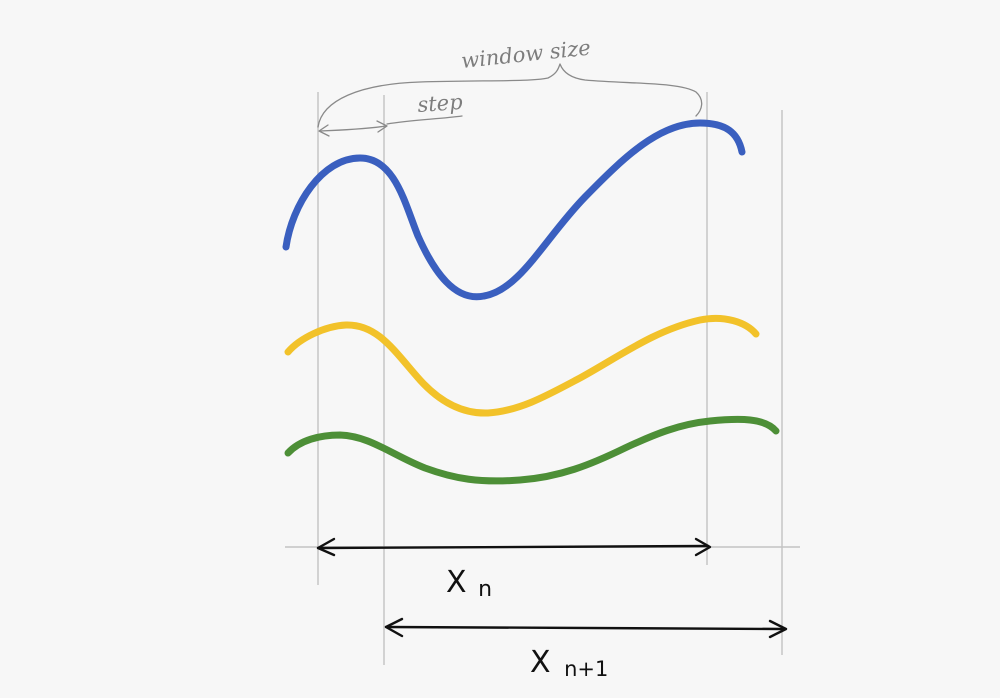 The height and width of the screenshot is (698, 1000). I want to click on step-arrow-left-head, so click(324, 130).